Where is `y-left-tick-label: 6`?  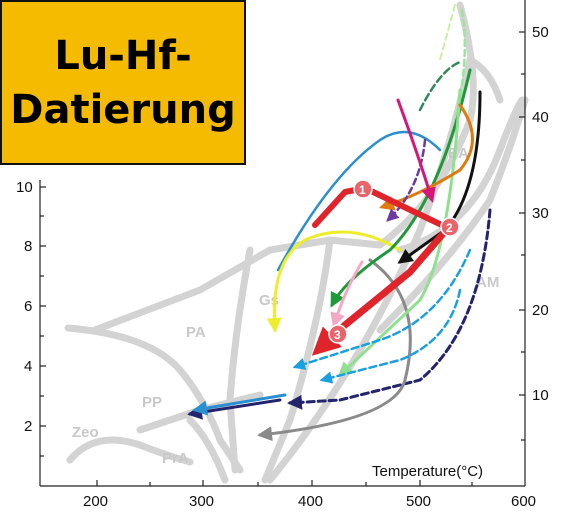 y-left-tick-label: 6 is located at coordinates (28, 306).